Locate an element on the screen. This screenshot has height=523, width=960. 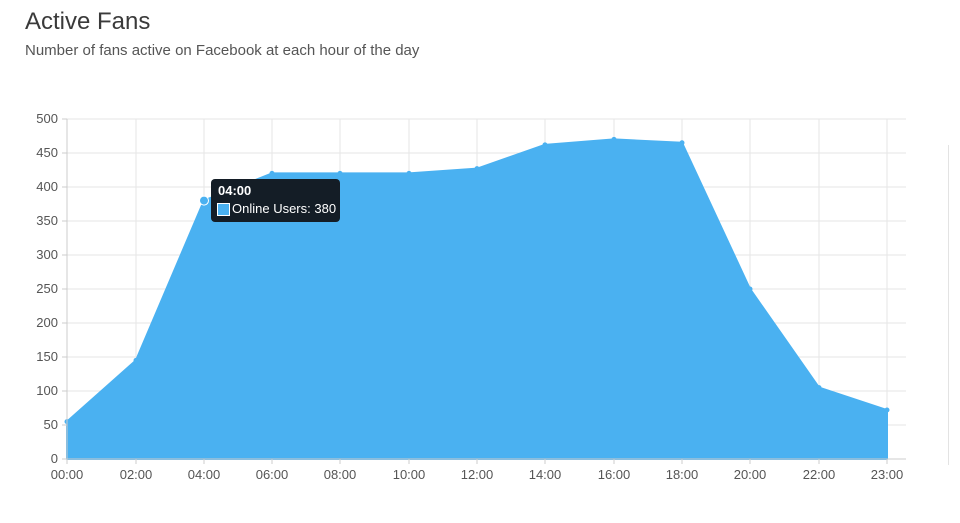
y-tick-label: 150 is located at coordinates (47, 356).